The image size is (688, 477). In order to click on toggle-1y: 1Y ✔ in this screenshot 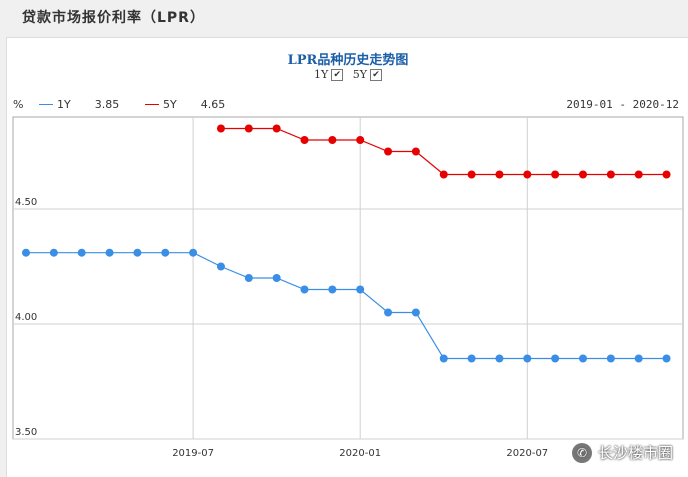, I will do `click(328, 74)`.